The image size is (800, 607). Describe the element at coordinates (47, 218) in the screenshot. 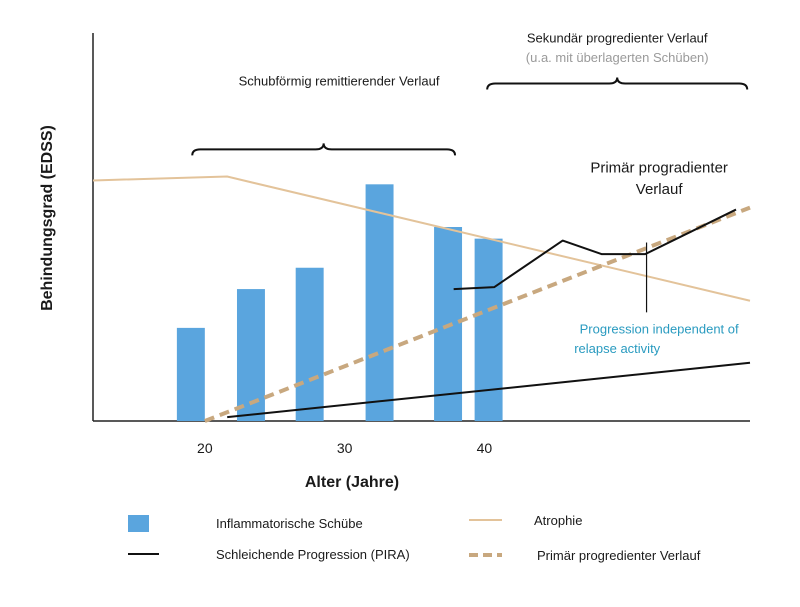

I see `y-axis-label: Behindungsgrad (EDSS)` at that location.